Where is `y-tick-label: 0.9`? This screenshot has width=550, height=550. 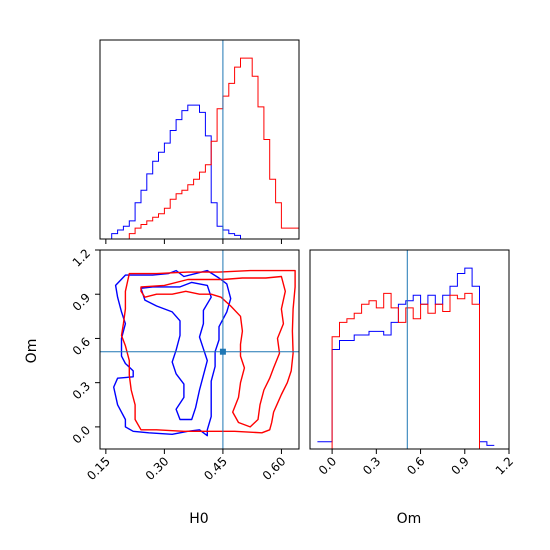
y-tick-label: 0.9 is located at coordinates (81, 301).